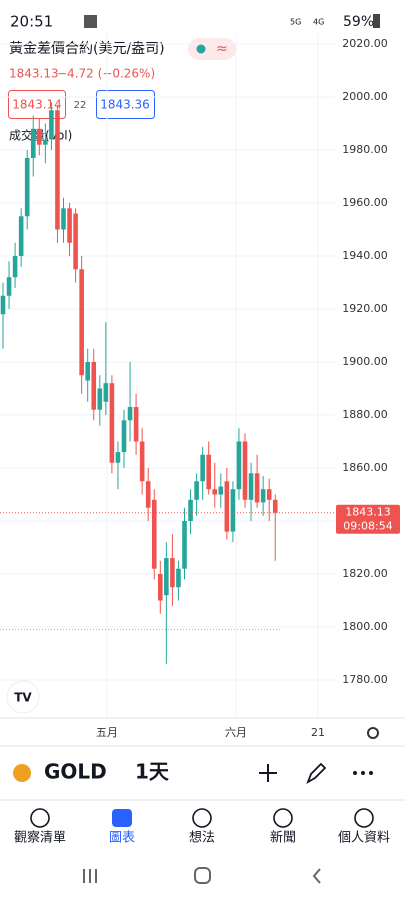 This screenshot has height=904, width=405. Describe the element at coordinates (125, 105) in the screenshot. I see `ask: 1843.36` at that location.